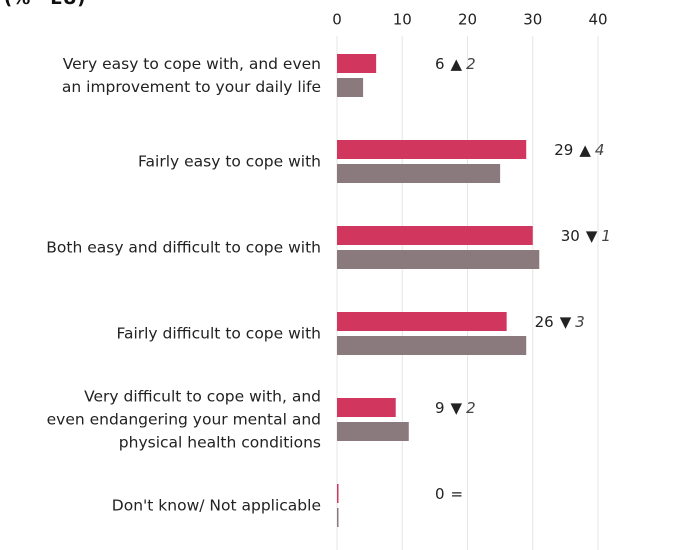  What do you see at coordinates (440, 494) in the screenshot?
I see `value-label: 0` at bounding box center [440, 494].